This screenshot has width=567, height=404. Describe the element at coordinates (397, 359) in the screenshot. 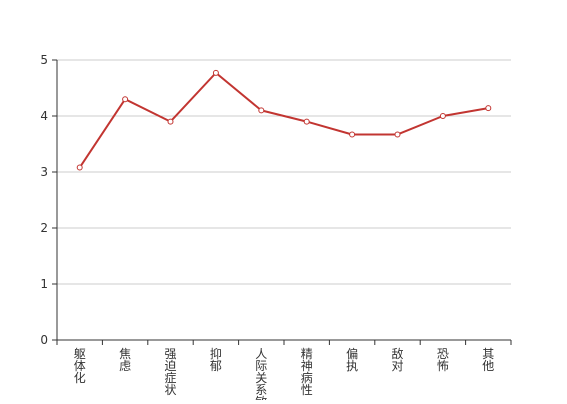

I see `x-tick-label: 敌对` at that location.